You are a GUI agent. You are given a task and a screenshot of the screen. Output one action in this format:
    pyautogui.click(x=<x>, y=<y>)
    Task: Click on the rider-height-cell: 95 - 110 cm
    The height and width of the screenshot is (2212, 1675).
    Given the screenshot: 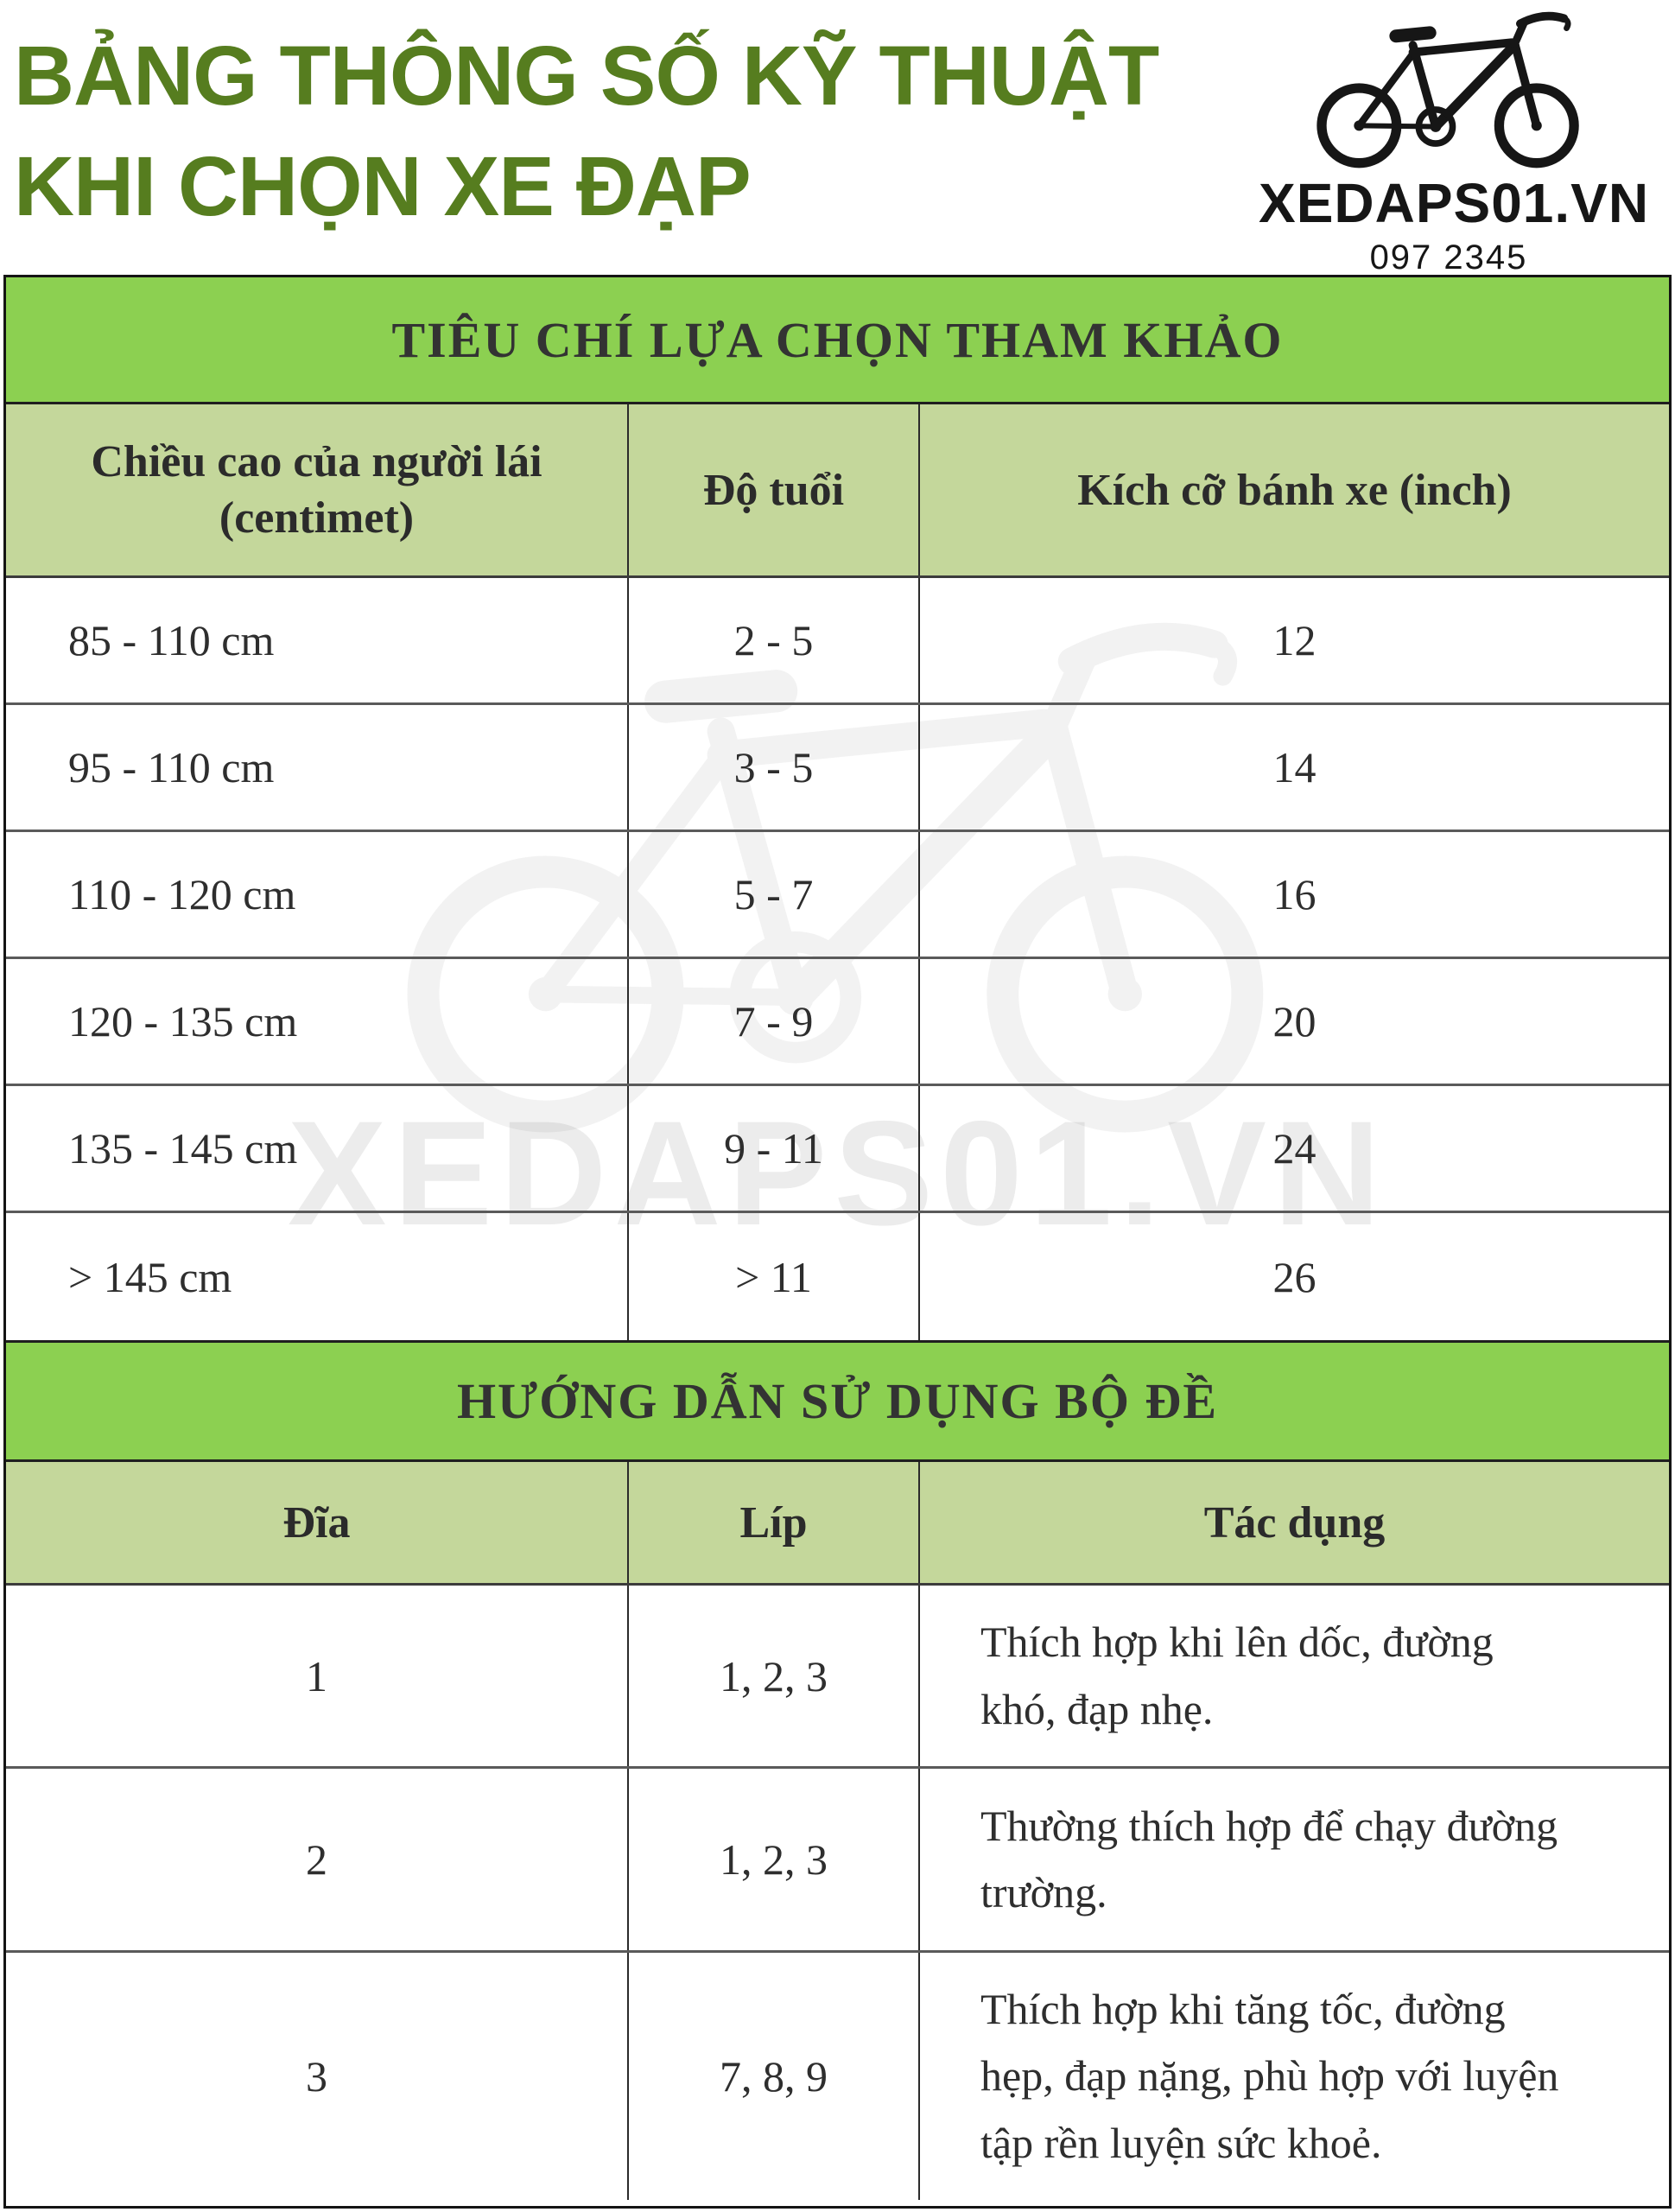 What is the action you would take?
    pyautogui.click(x=317, y=767)
    